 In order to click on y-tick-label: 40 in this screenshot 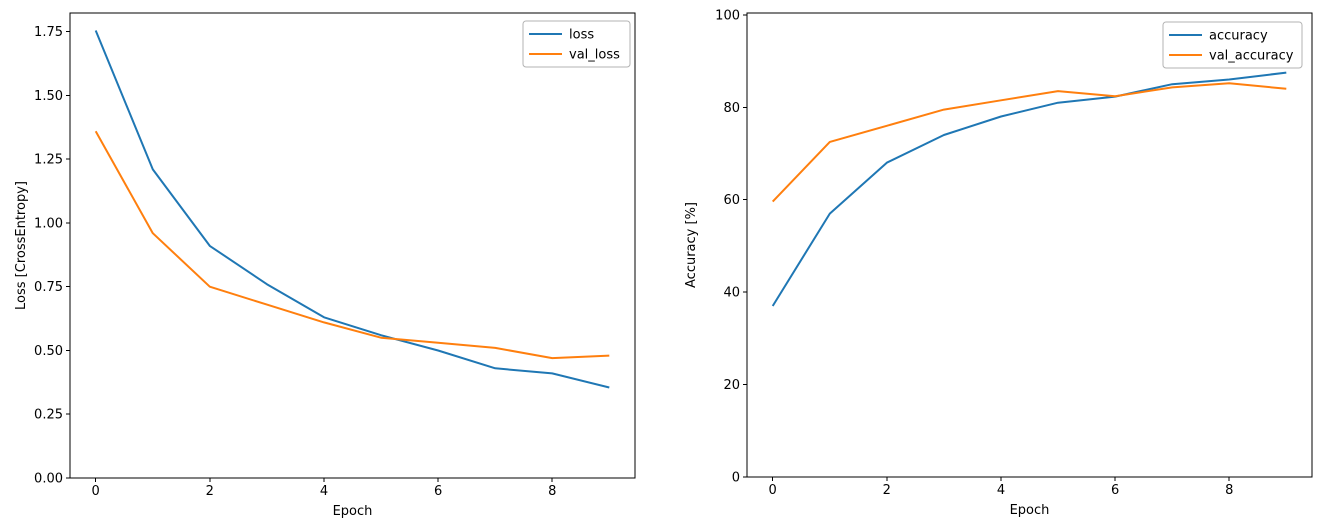, I will do `click(731, 293)`.